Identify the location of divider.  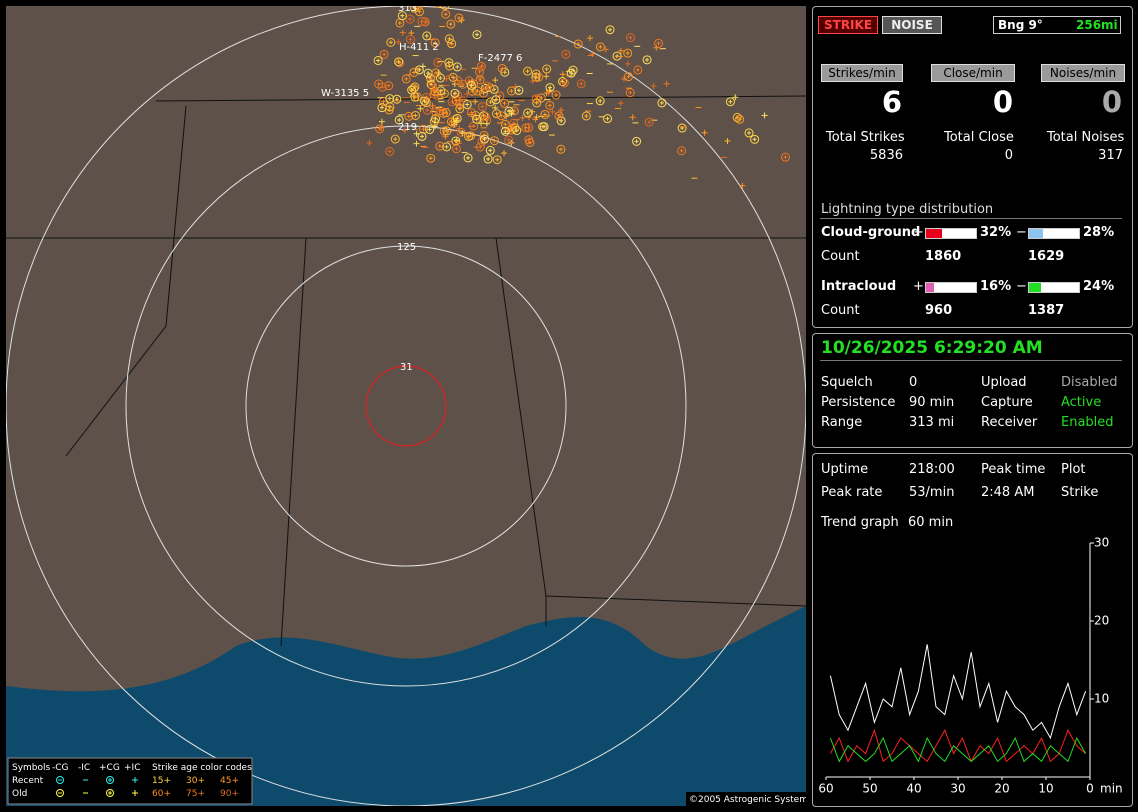
(971, 218).